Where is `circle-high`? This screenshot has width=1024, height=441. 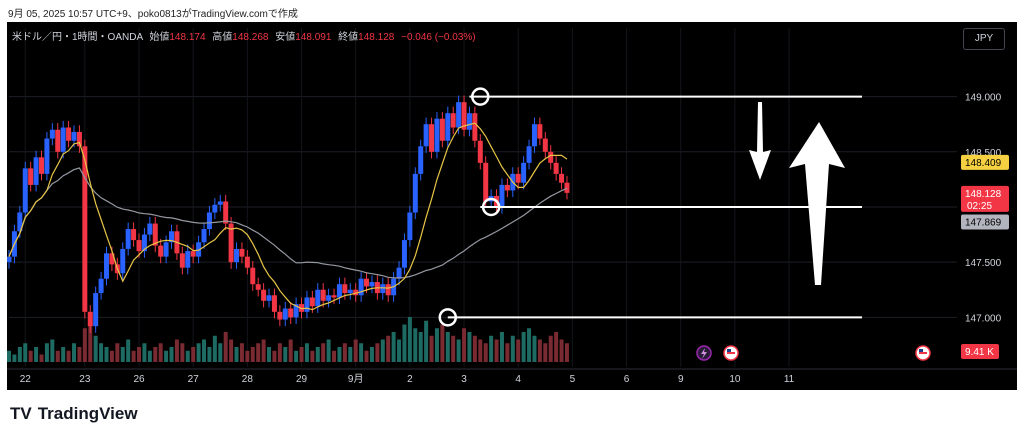
circle-high is located at coordinates (480, 96).